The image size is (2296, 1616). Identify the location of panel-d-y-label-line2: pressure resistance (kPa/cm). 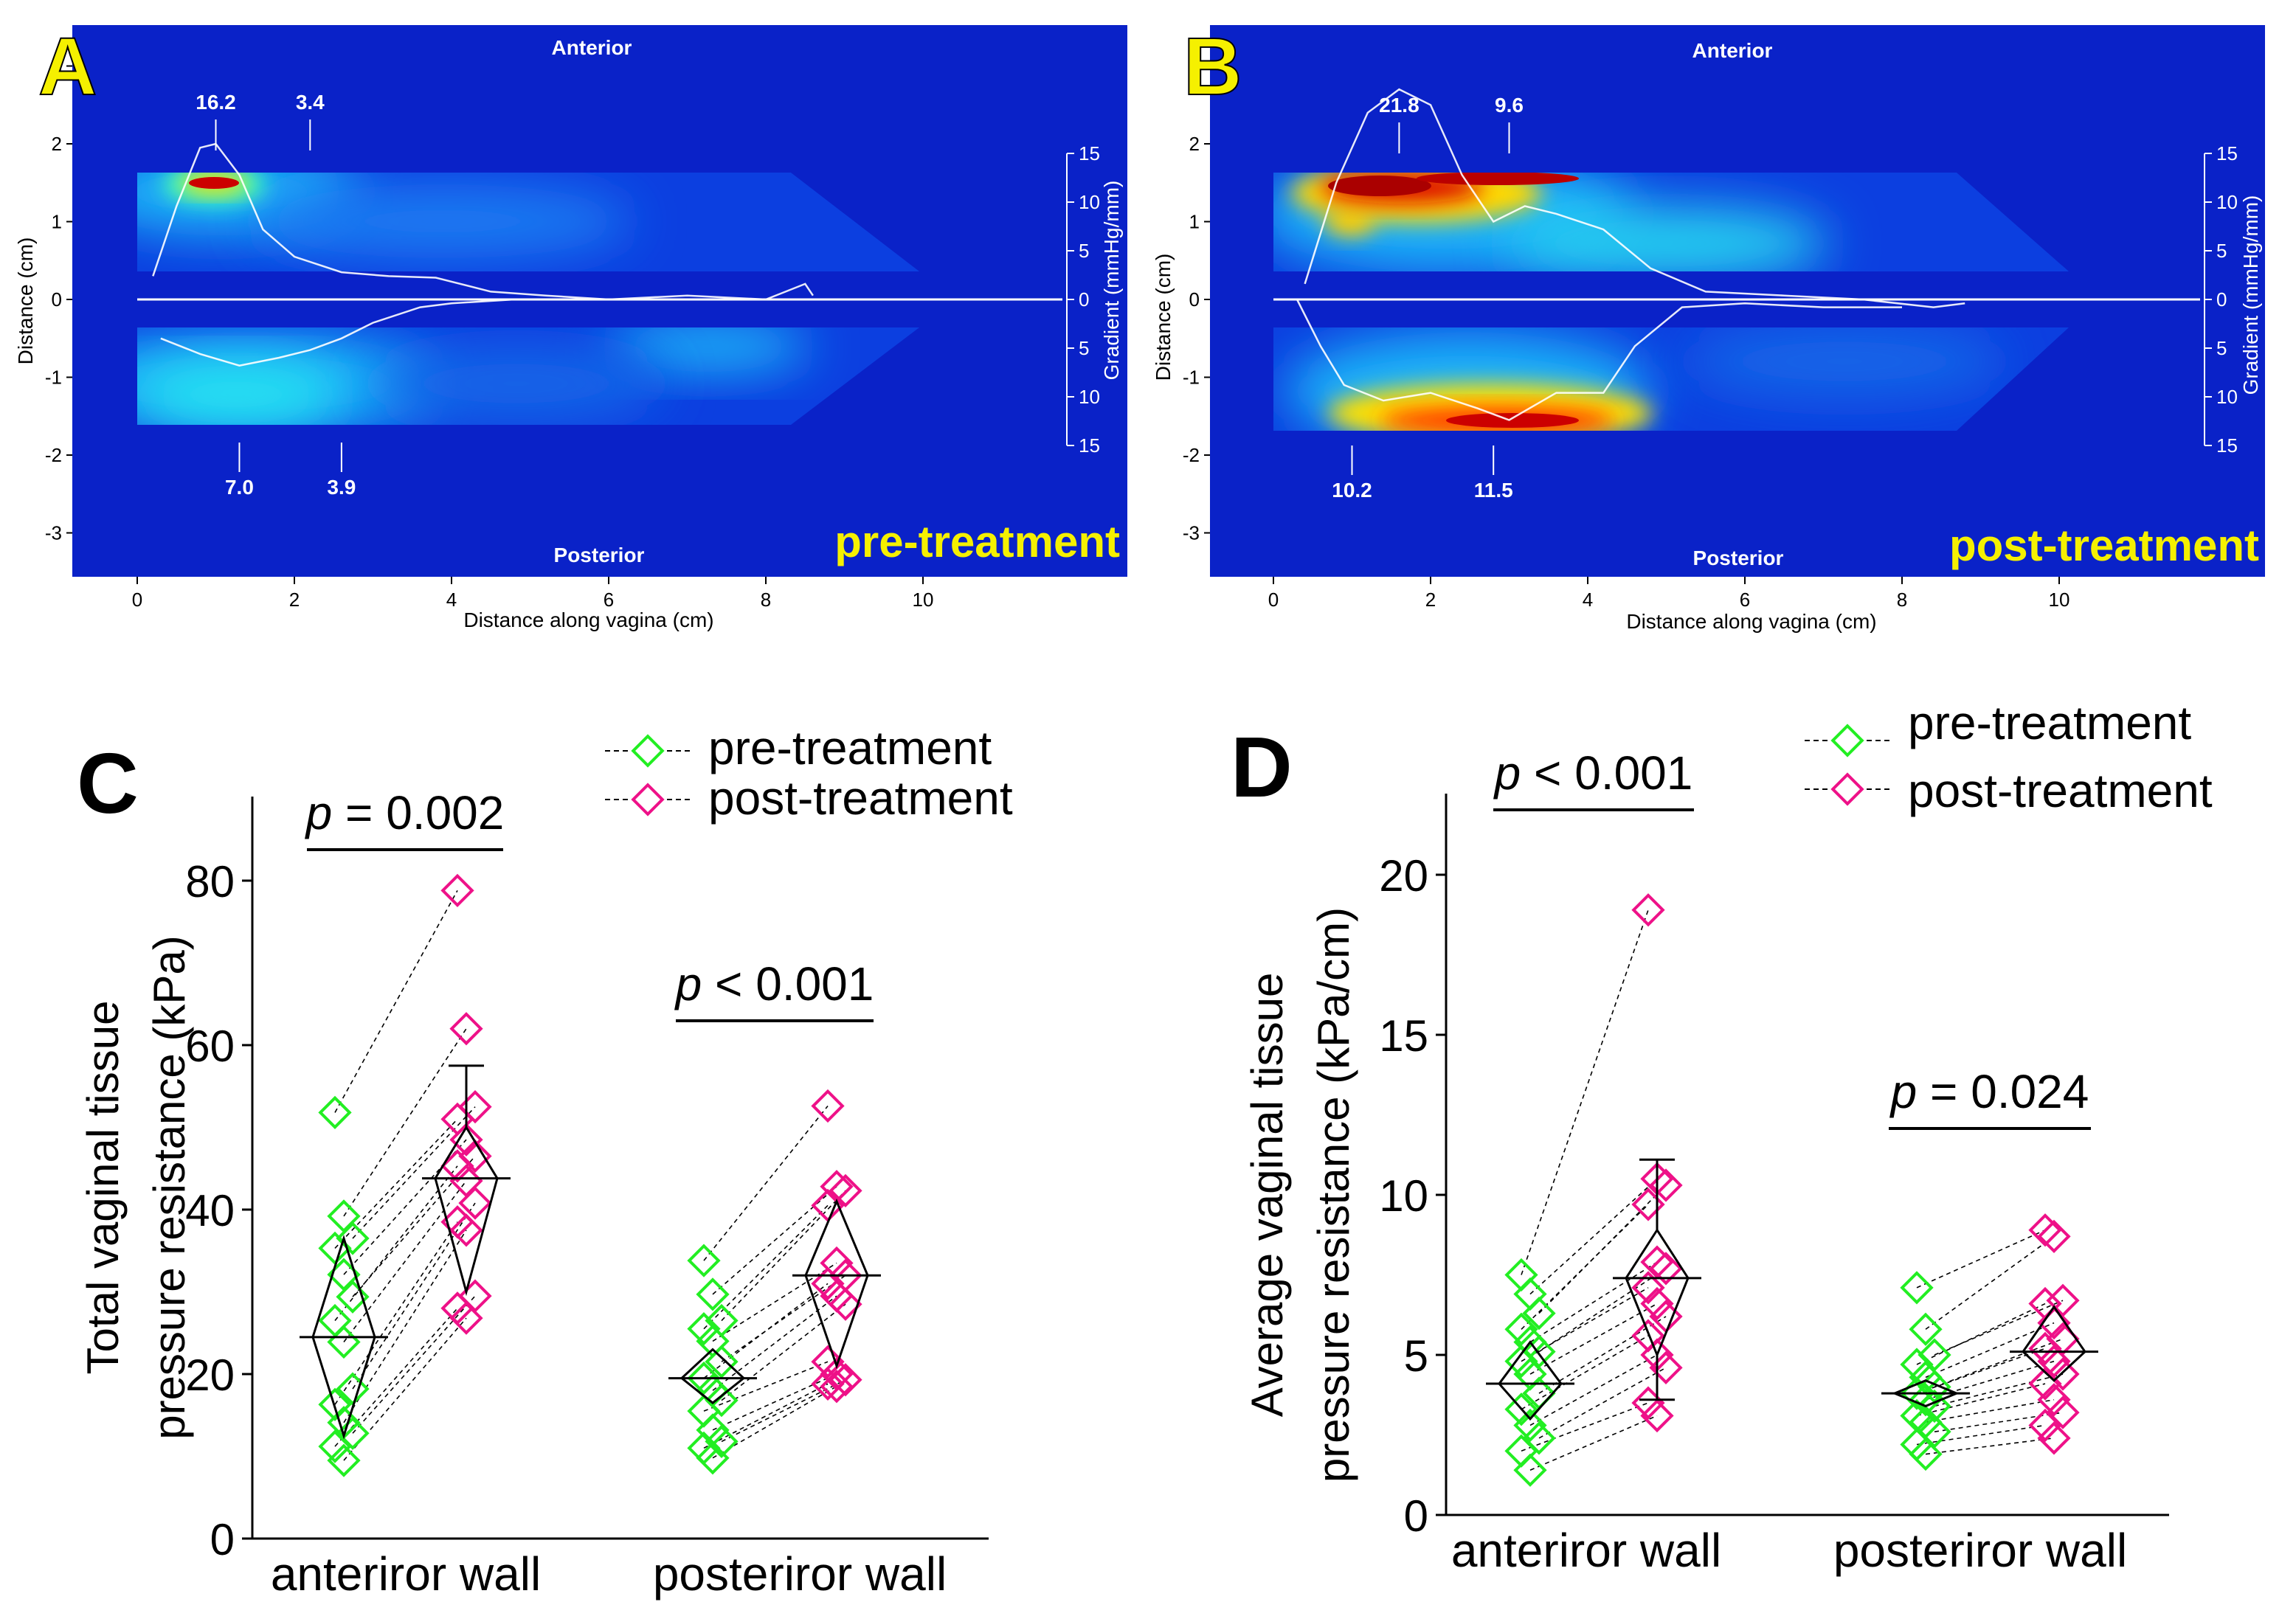
(1333, 1195).